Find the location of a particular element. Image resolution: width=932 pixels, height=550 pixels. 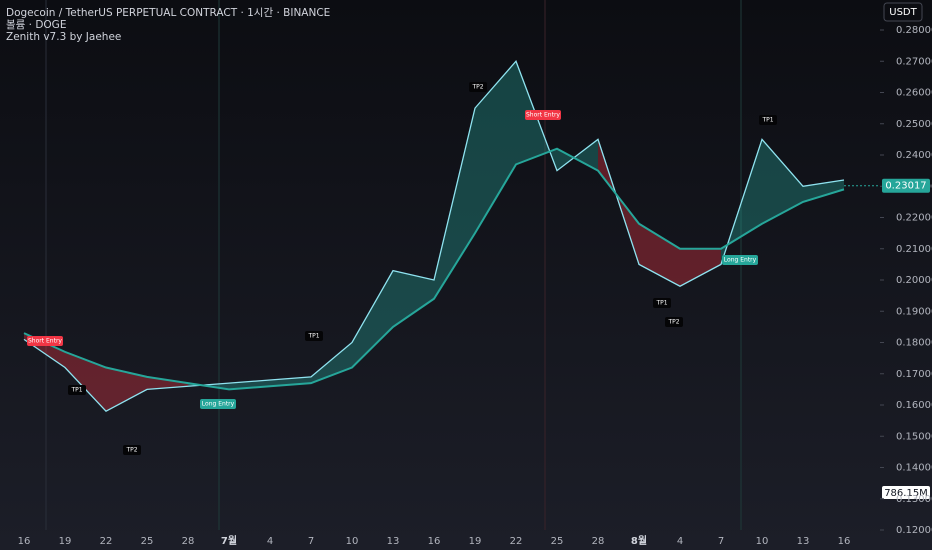

price-tag-label: 0.23017 is located at coordinates (905, 186).